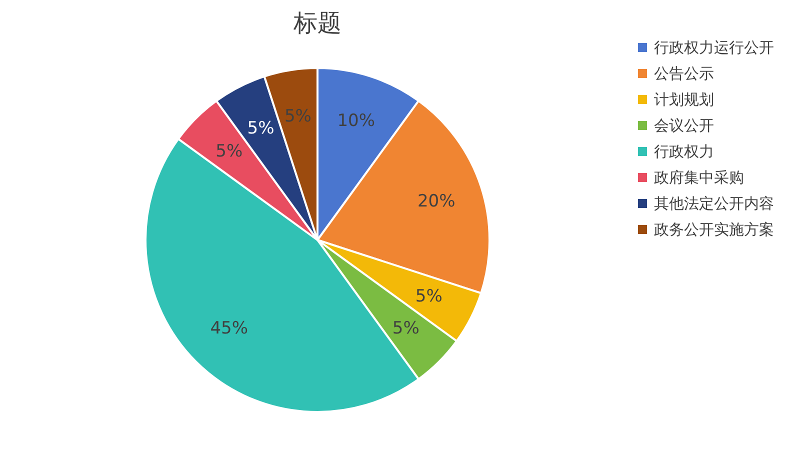 This screenshot has width=794, height=452. I want to click on data-label: 10%, so click(356, 121).